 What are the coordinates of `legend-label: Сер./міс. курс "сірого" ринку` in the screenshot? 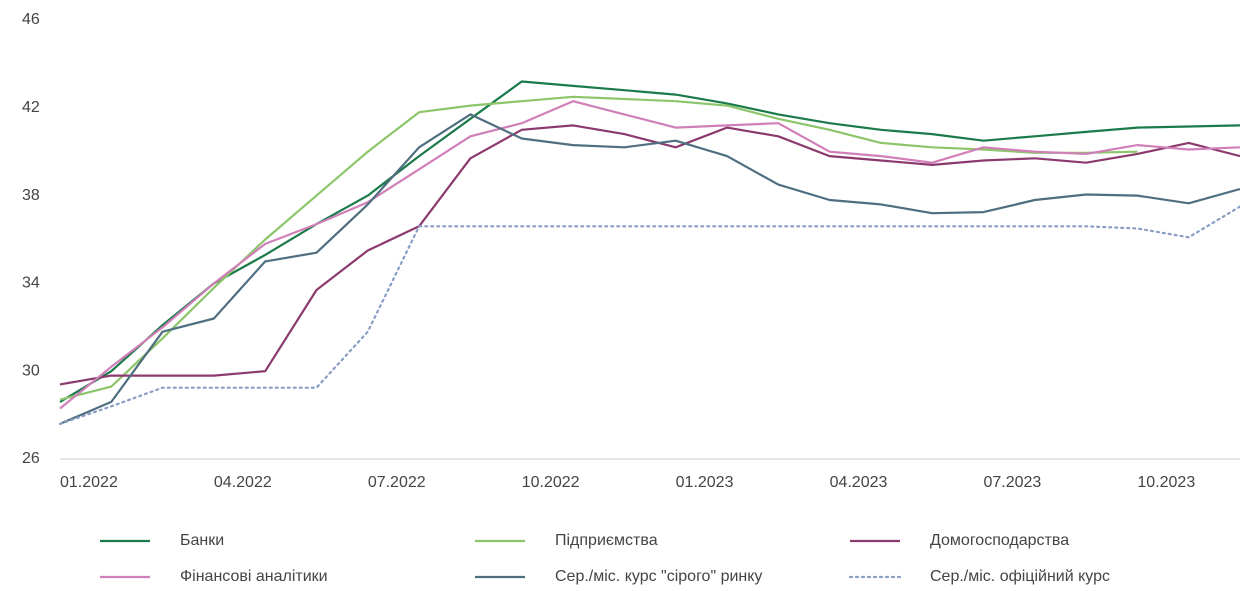 It's located at (658, 576).